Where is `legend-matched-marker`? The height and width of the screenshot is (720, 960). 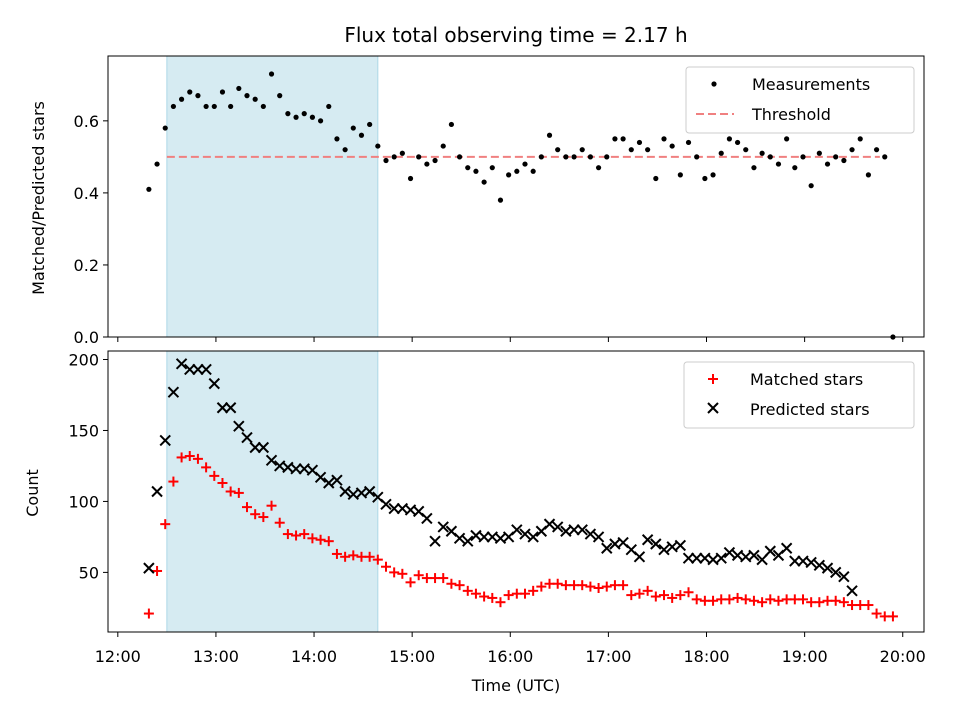 legend-matched-marker is located at coordinates (713, 379).